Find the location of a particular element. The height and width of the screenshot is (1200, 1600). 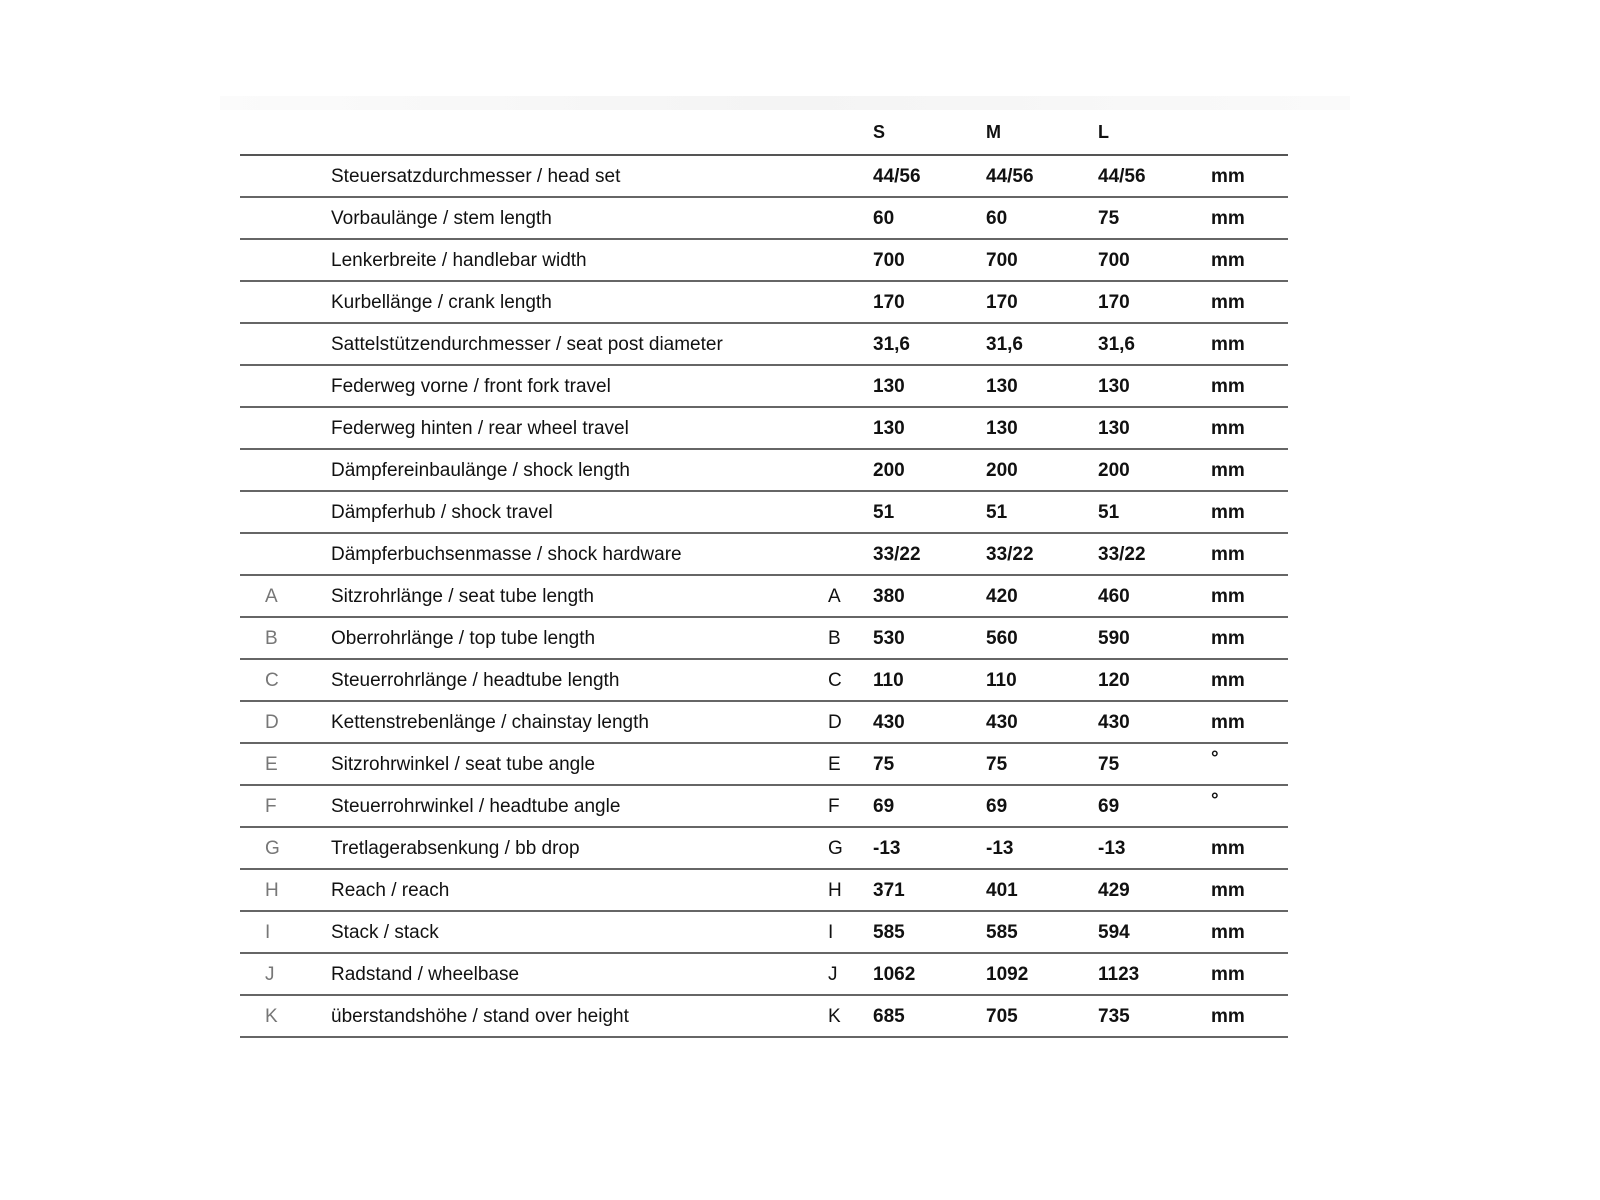

row-letter: C is located at coordinates (272, 680).